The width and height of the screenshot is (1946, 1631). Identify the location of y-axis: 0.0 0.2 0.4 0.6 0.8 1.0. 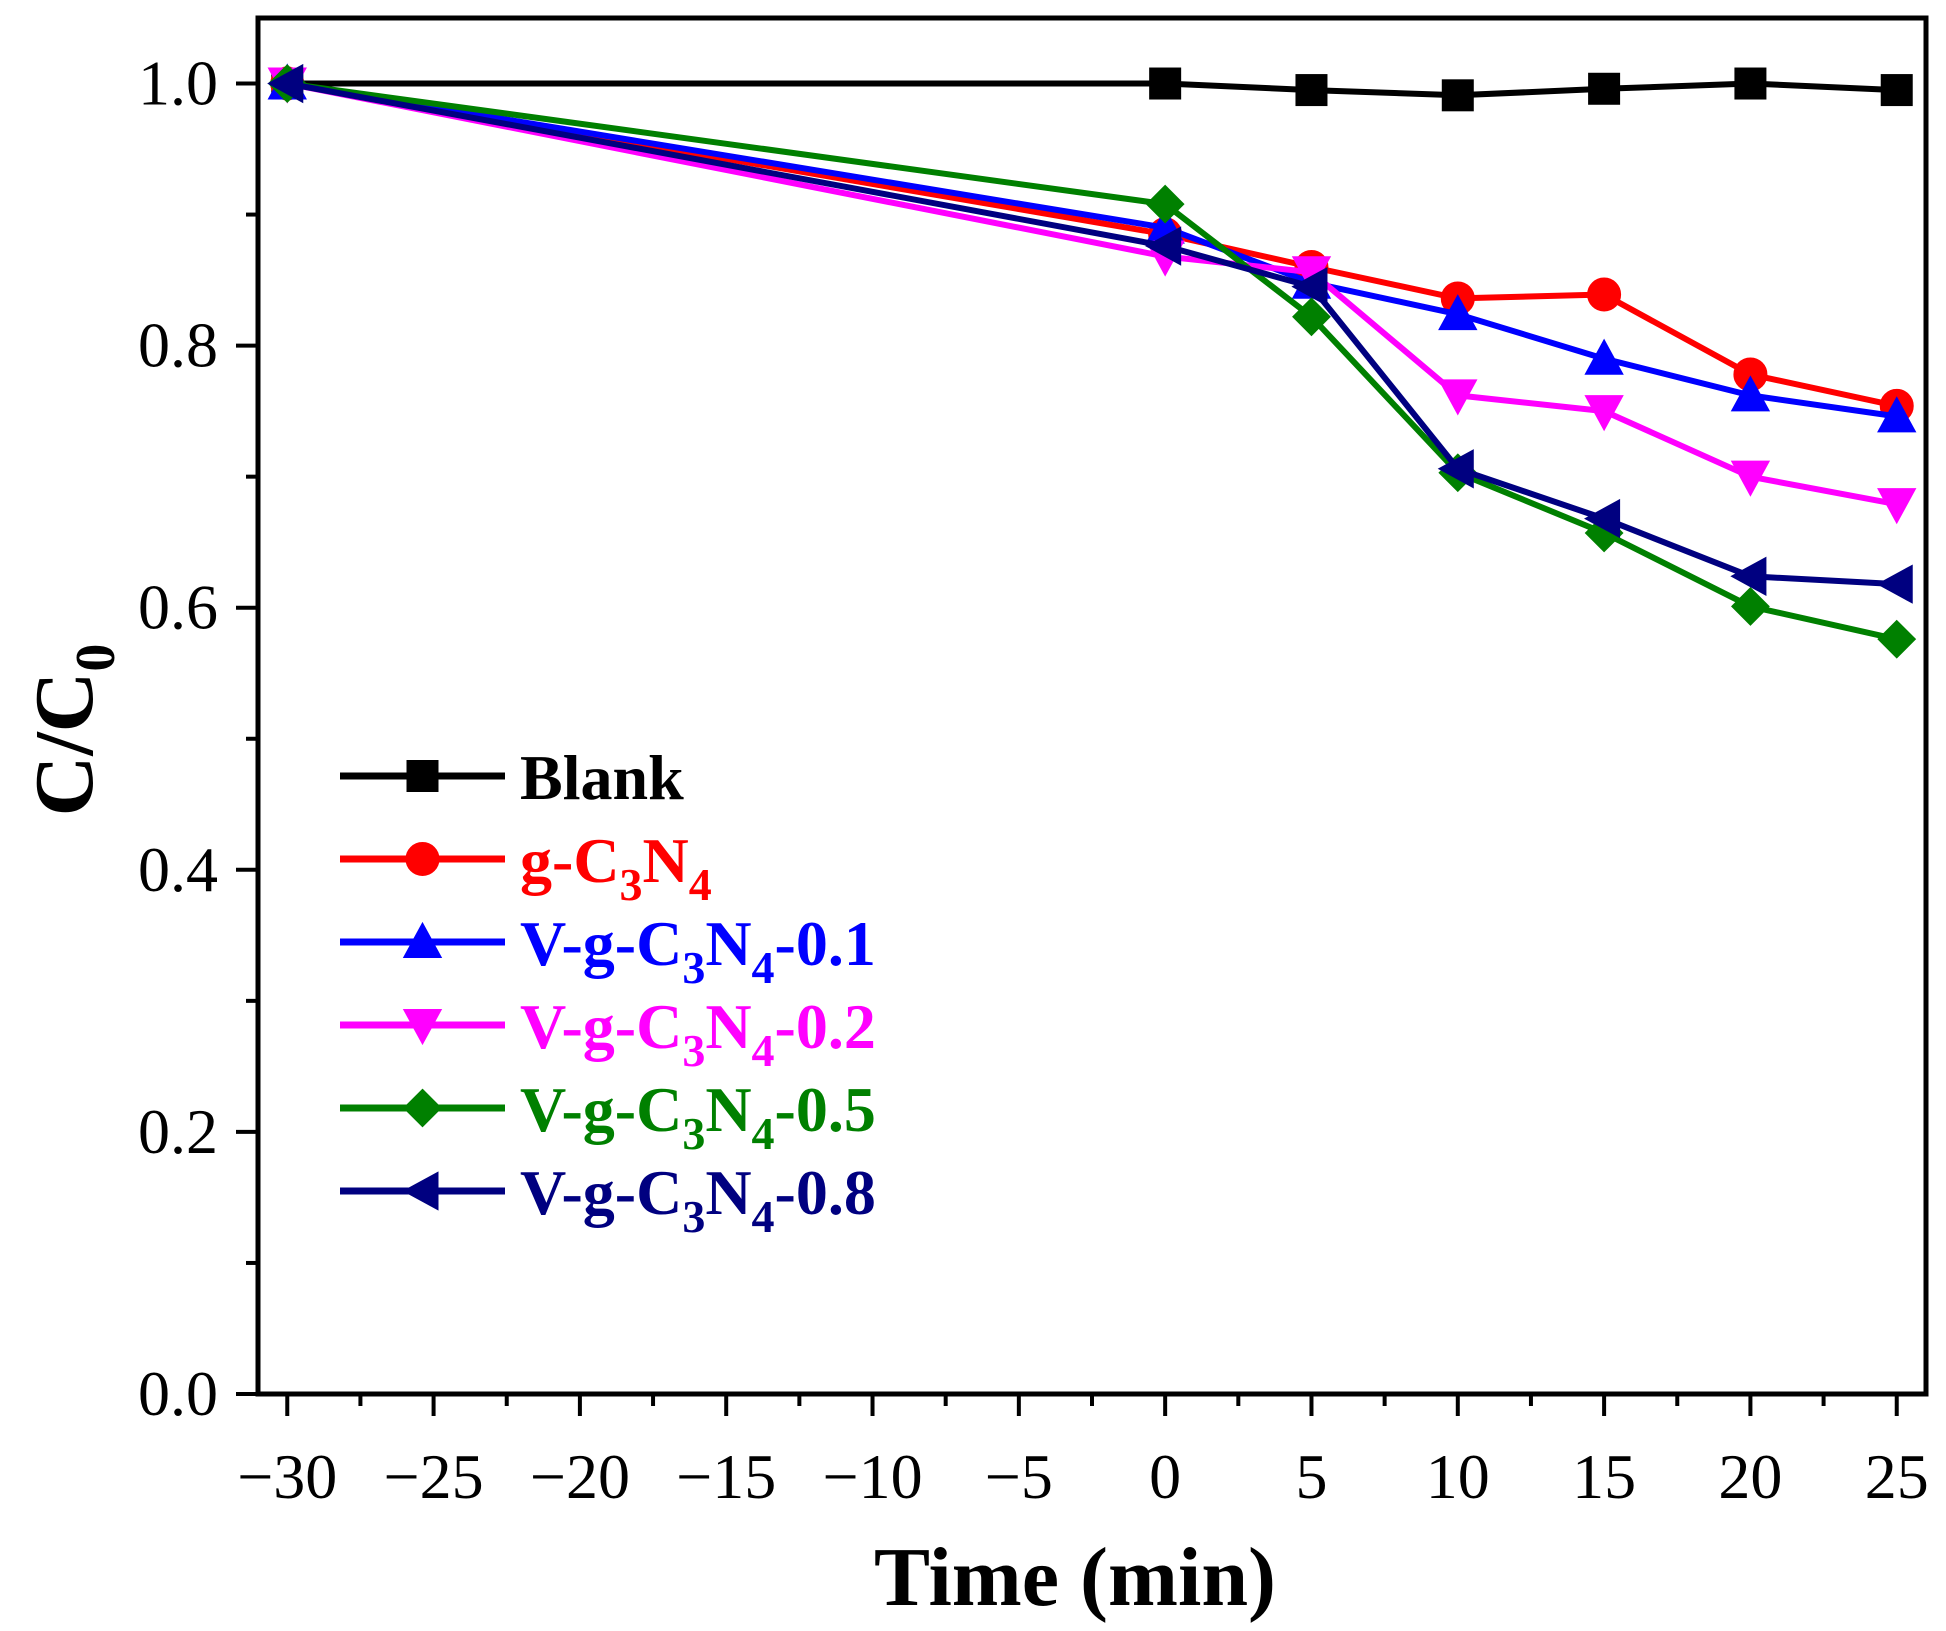
(198, 738).